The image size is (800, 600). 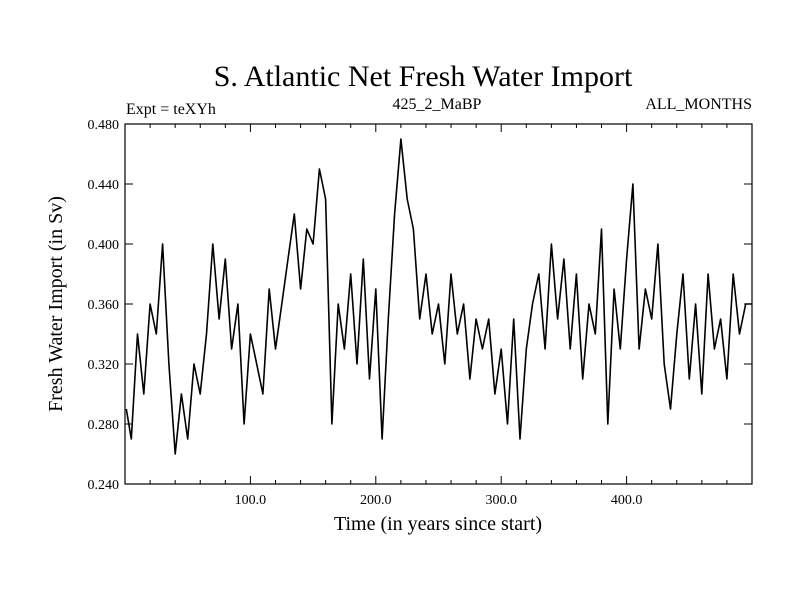 What do you see at coordinates (698, 104) in the screenshot?
I see `months-label: ALL_MONTHS` at bounding box center [698, 104].